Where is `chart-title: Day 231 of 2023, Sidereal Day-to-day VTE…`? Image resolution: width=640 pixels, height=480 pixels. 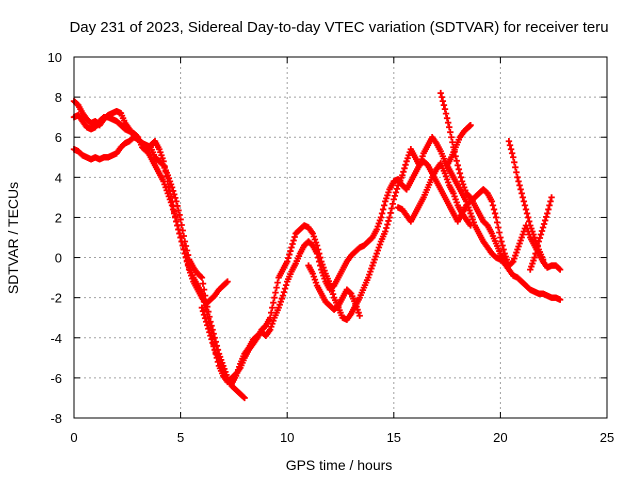 chart-title: Day 231 of 2023, Sidereal Day-to-day VTE… is located at coordinates (338, 27).